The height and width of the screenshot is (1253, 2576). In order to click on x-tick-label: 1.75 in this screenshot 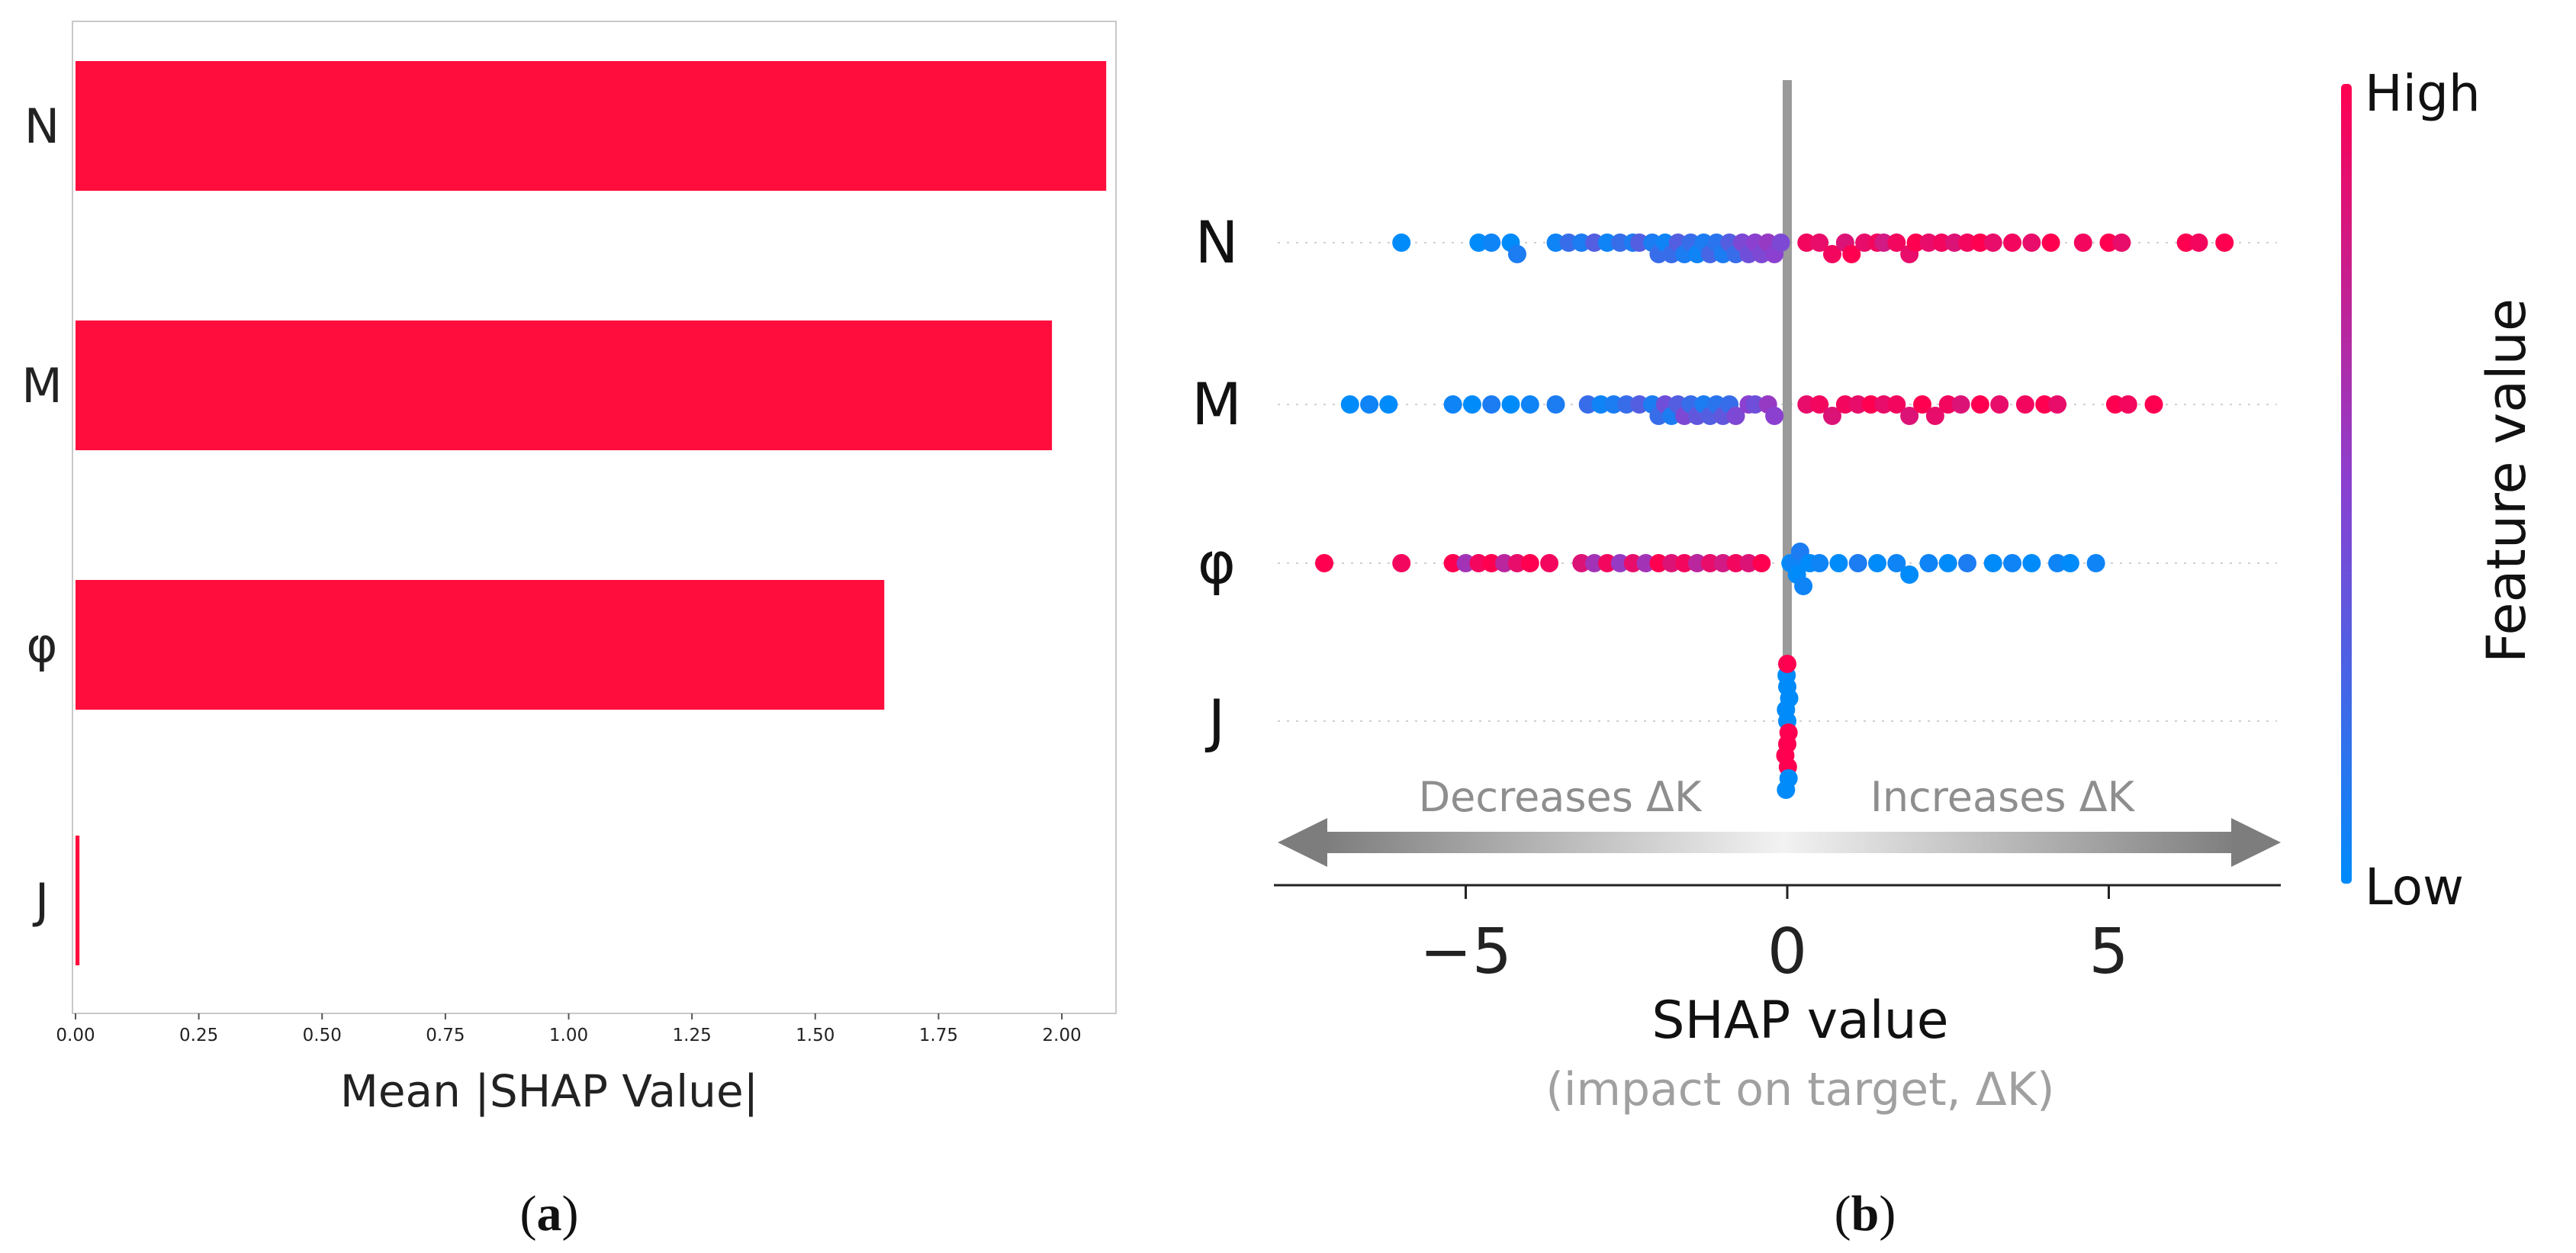, I will do `click(938, 1036)`.